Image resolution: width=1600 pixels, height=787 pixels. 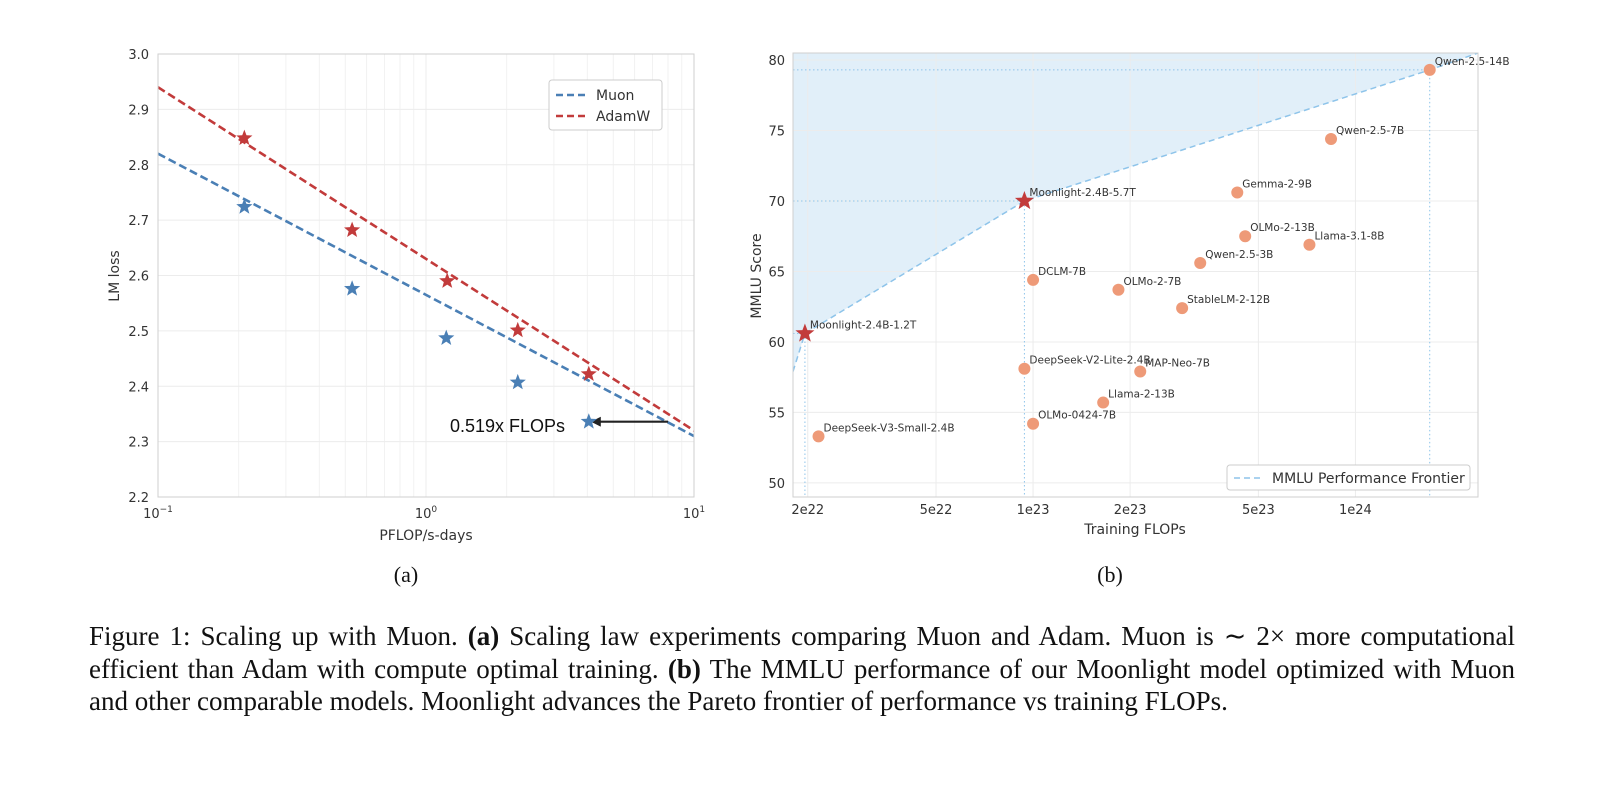 What do you see at coordinates (1355, 510) in the screenshot?
I see `x-tick-label: 1e24` at bounding box center [1355, 510].